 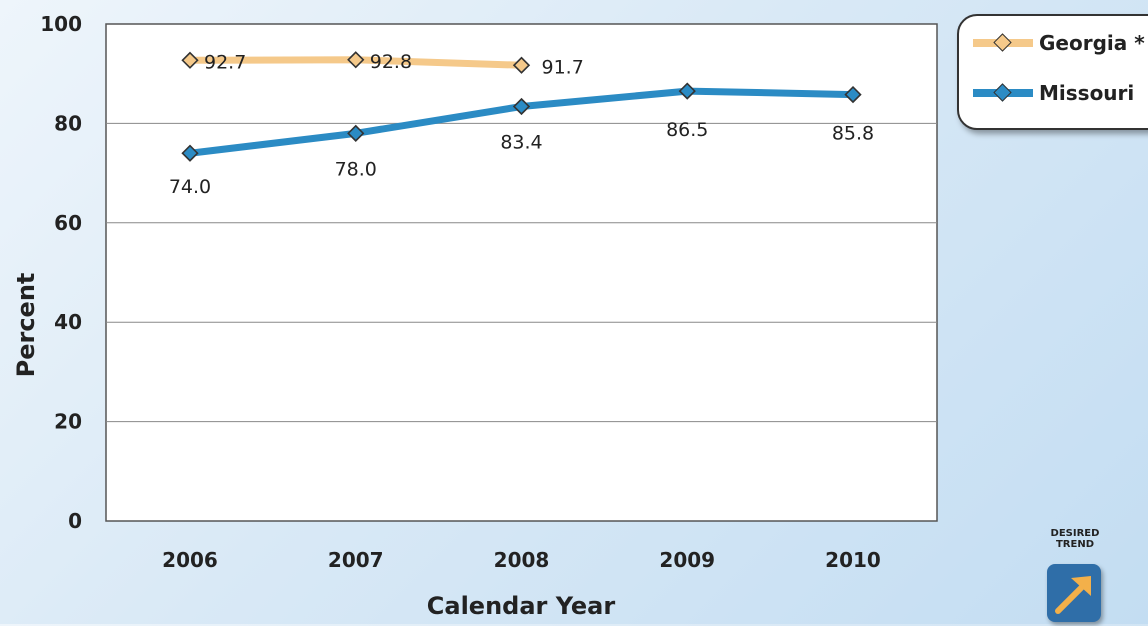 I want to click on x-tick-label: 2007, so click(x=356, y=560).